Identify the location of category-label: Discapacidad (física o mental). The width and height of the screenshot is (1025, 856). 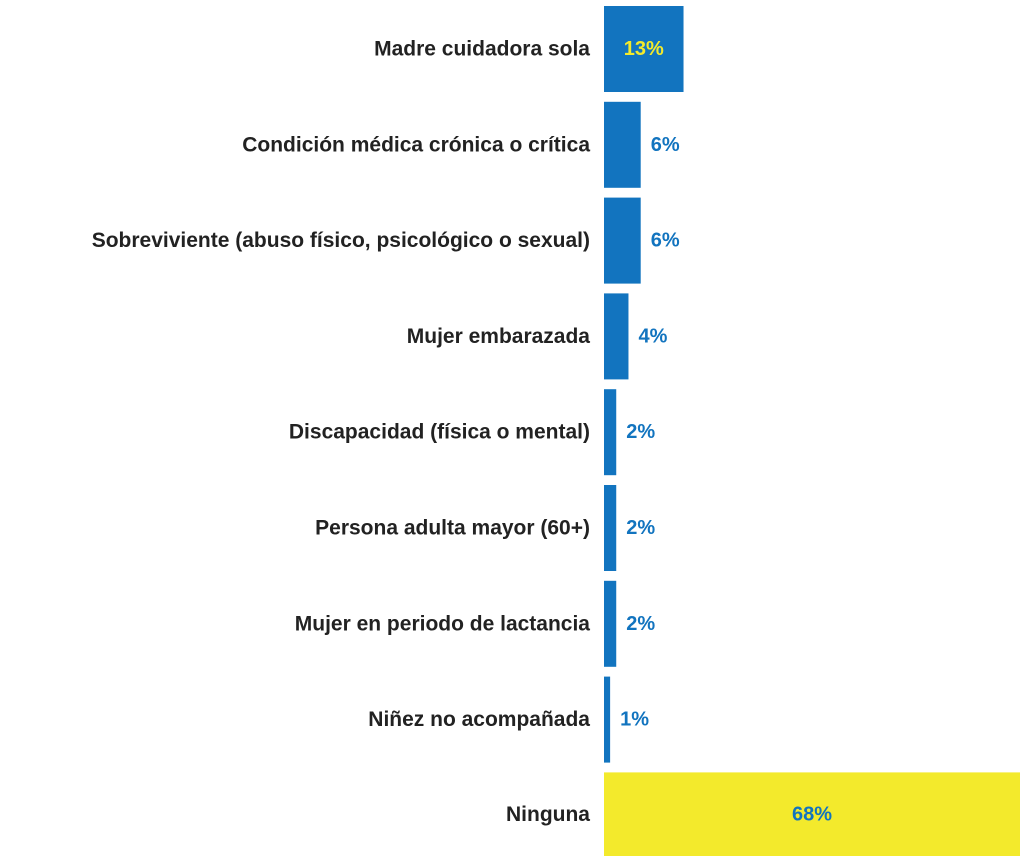
(439, 432).